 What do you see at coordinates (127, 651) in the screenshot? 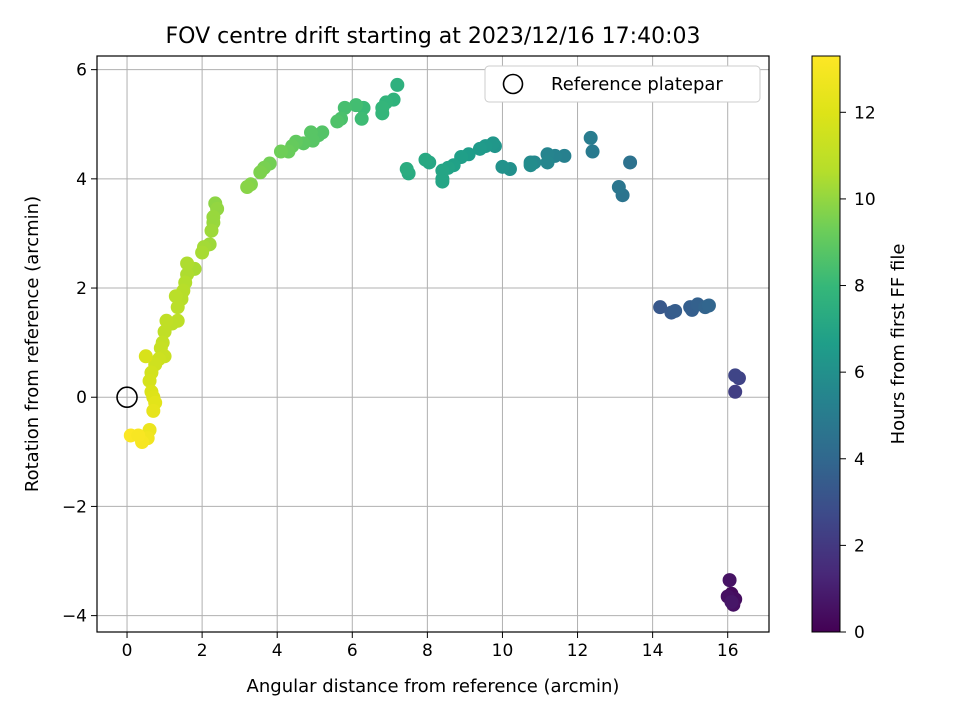
I see `x-tick-label: 0` at bounding box center [127, 651].